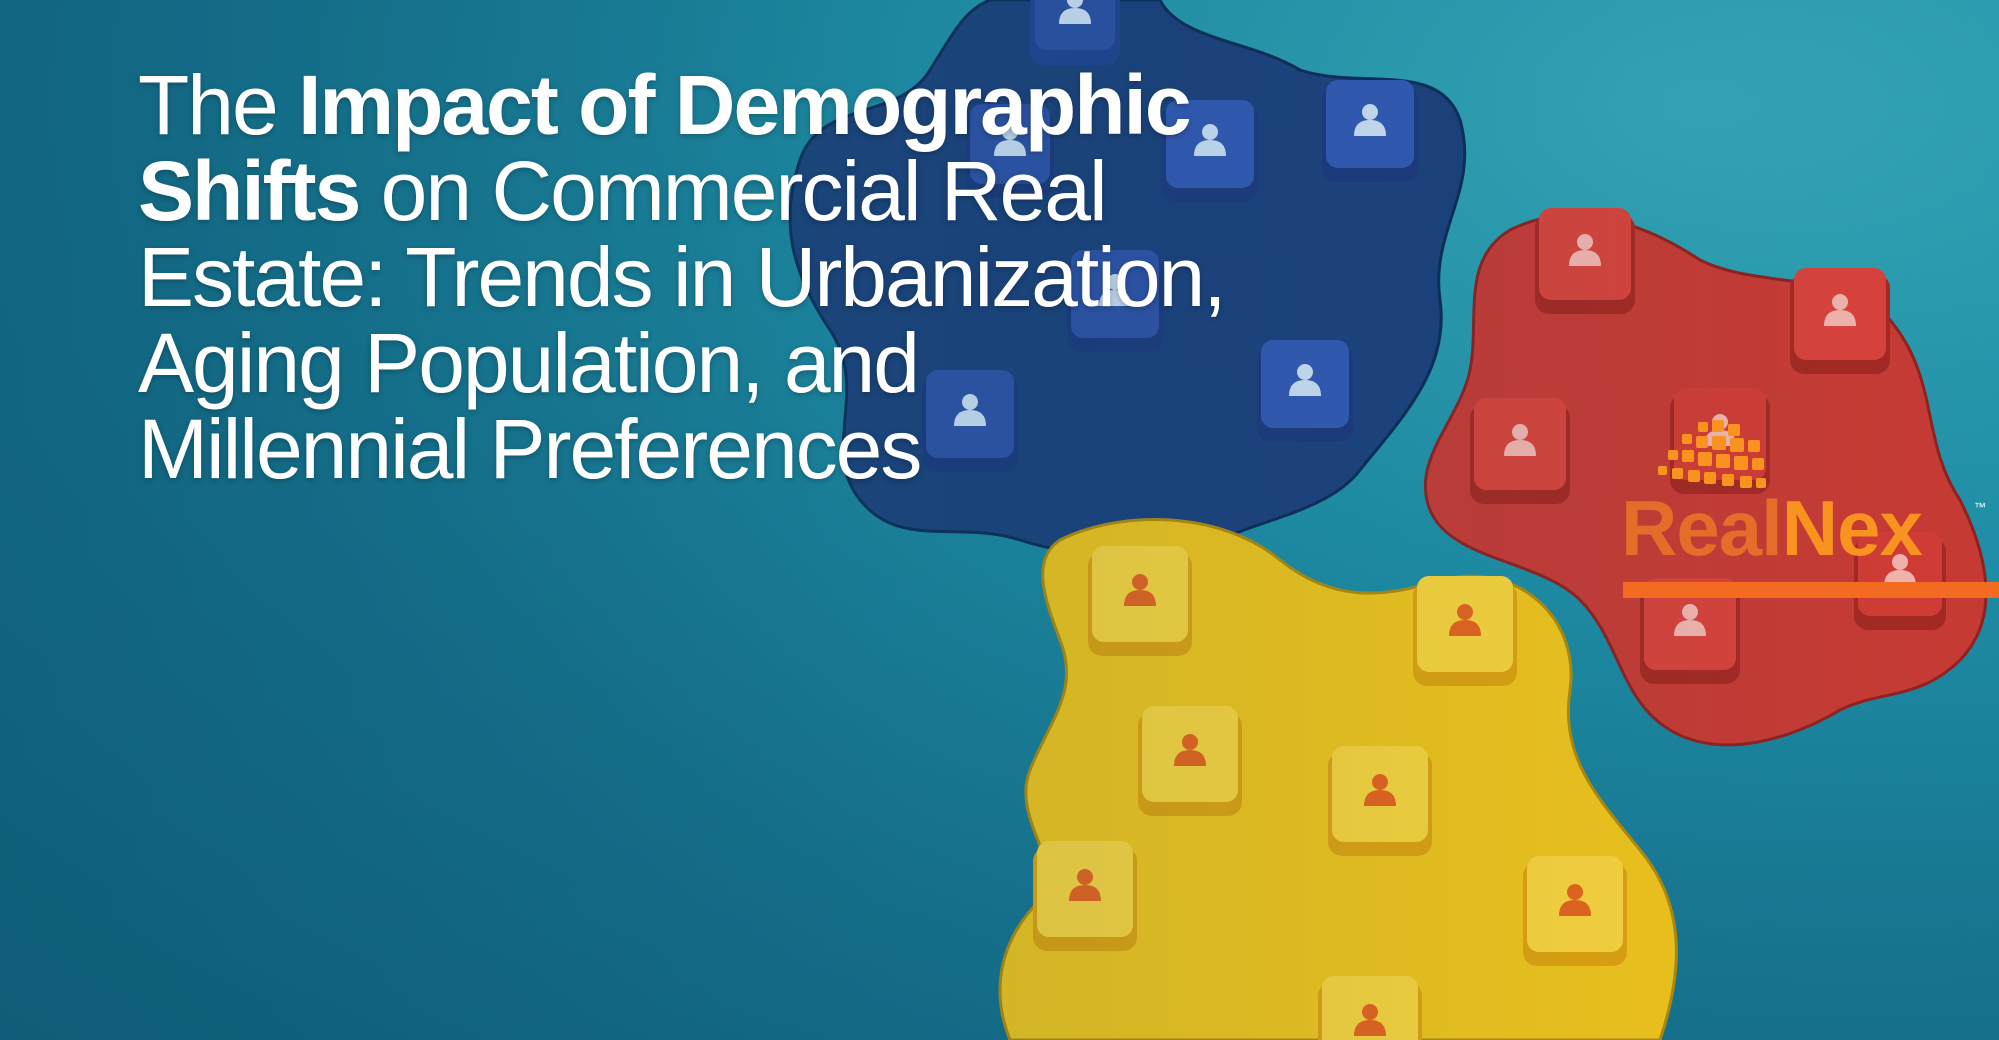  I want to click on title-emphasis: Impact of Demographic Shifts, so click(665, 148).